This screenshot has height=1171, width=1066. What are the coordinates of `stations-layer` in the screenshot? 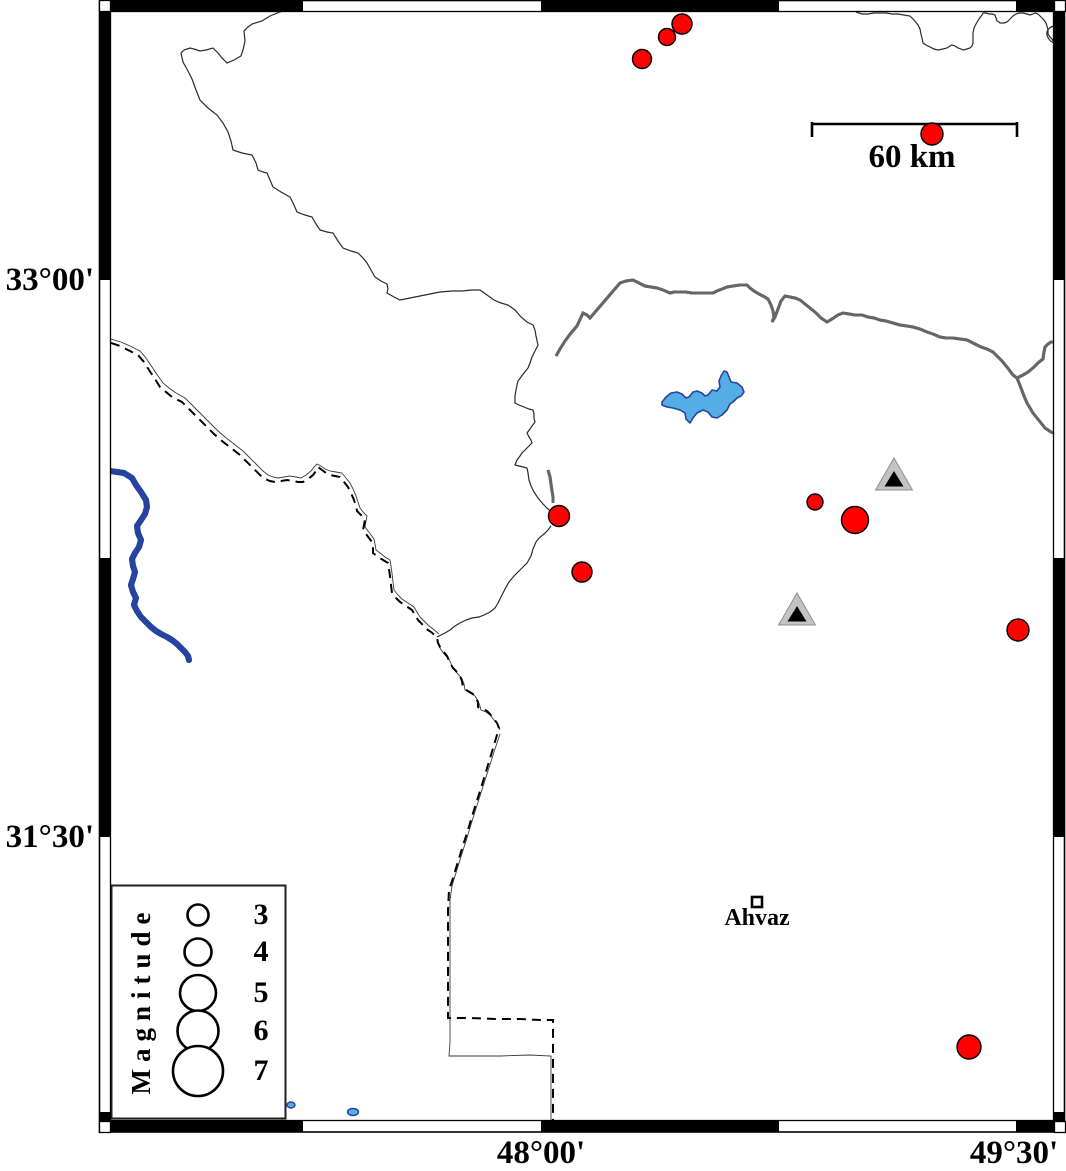 It's located at (845, 541).